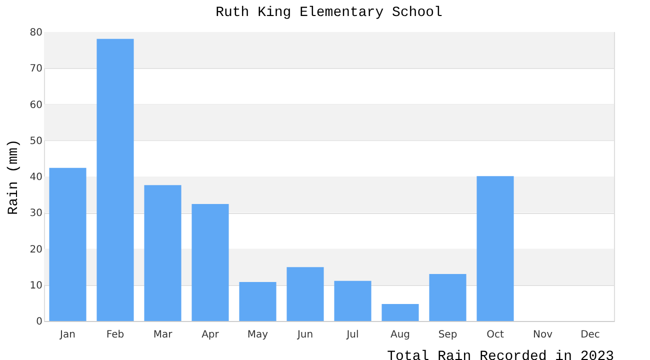  I want to click on y-tick-label: 70, so click(36, 69).